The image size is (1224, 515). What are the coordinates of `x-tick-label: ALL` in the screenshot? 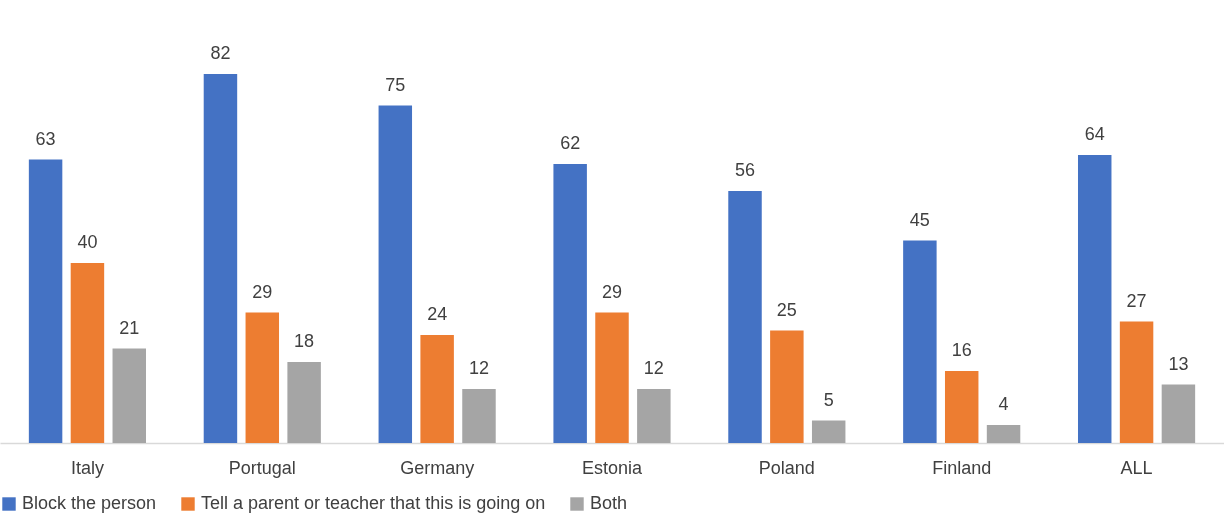 It's located at (1136, 467).